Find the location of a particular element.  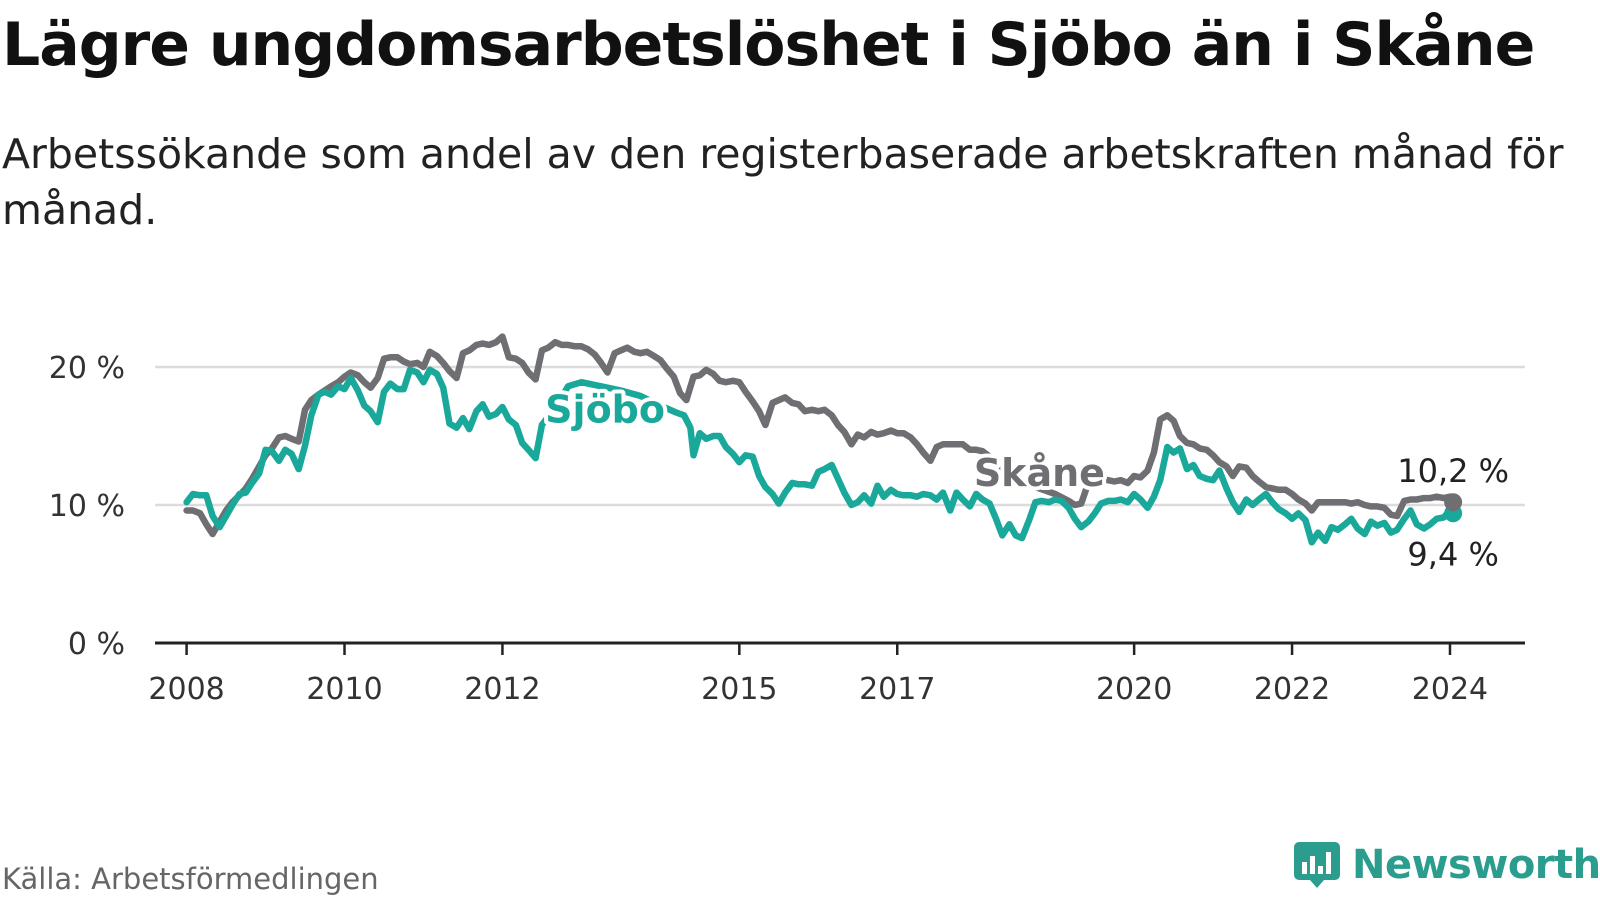

x-tick-label: 2008 is located at coordinates (186, 689).